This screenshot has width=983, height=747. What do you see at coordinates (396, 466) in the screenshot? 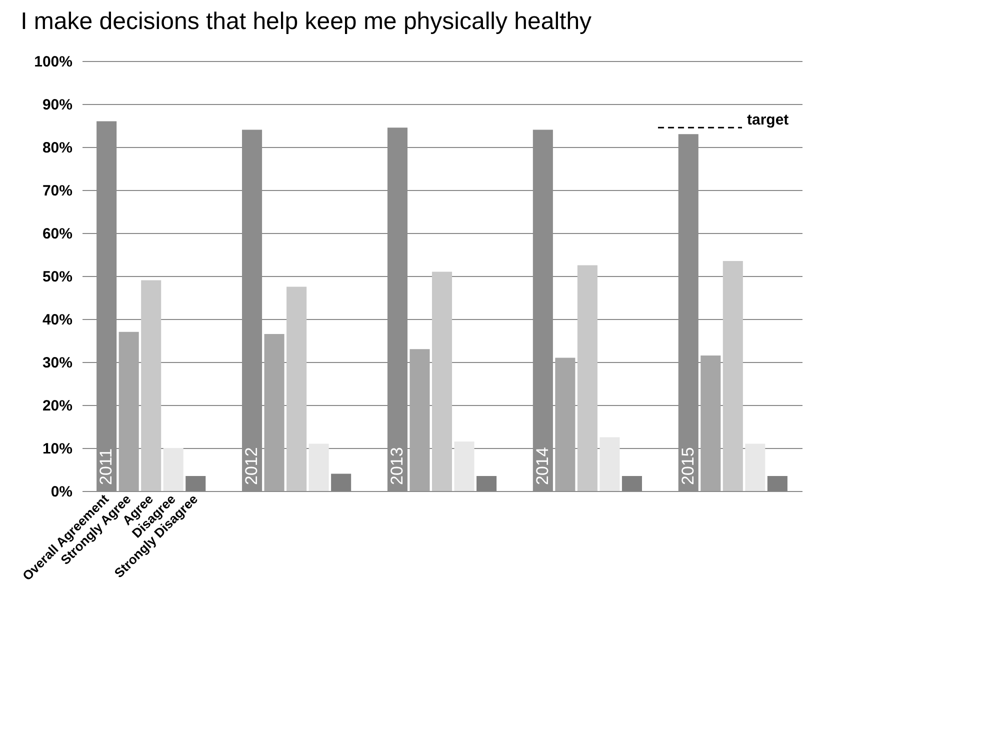
I see `annotation: 2013` at bounding box center [396, 466].